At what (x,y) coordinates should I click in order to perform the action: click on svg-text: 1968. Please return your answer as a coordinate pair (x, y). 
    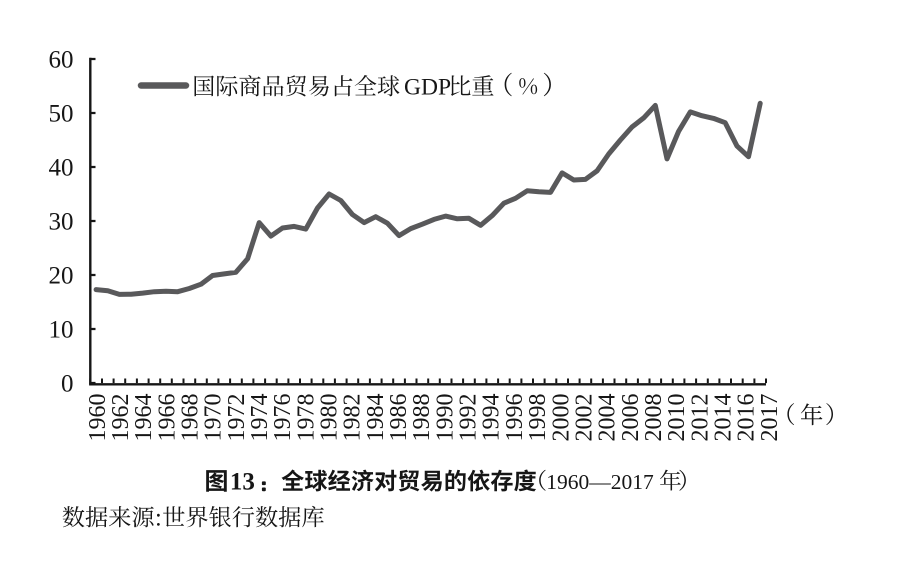
    Looking at the image, I should click on (191, 418).